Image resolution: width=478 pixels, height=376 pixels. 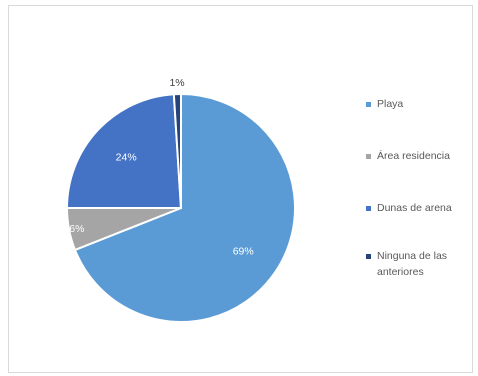 I want to click on legend-label: Ninguna de las anteriores, so click(x=412, y=264).